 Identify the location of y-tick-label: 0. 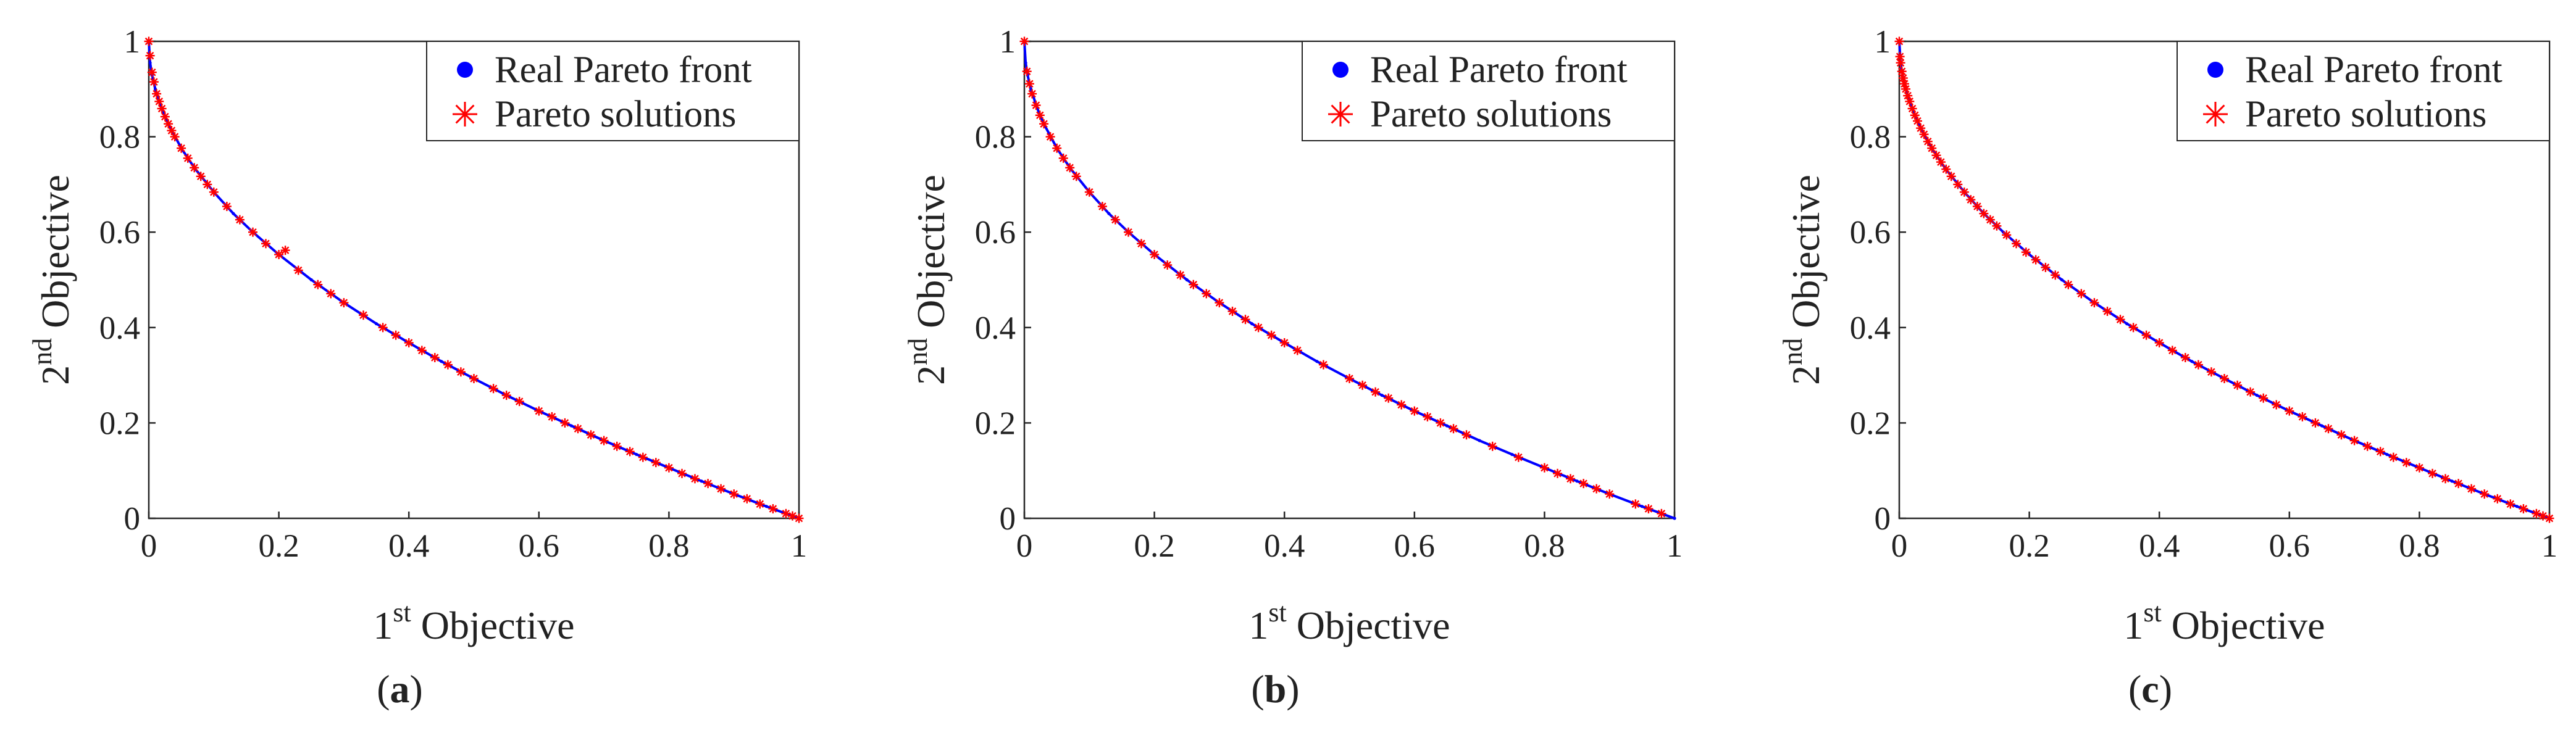
(132, 519).